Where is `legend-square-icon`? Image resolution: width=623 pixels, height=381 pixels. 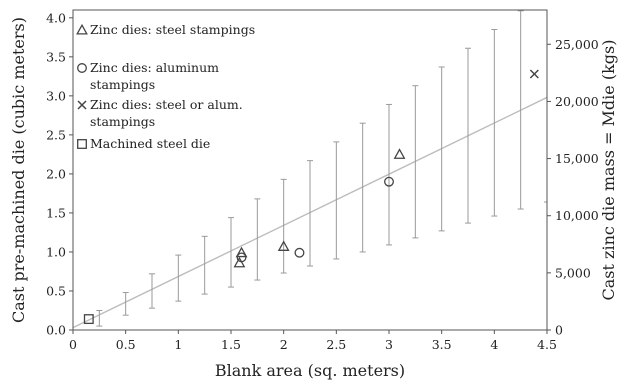 legend-square-icon is located at coordinates (82, 144).